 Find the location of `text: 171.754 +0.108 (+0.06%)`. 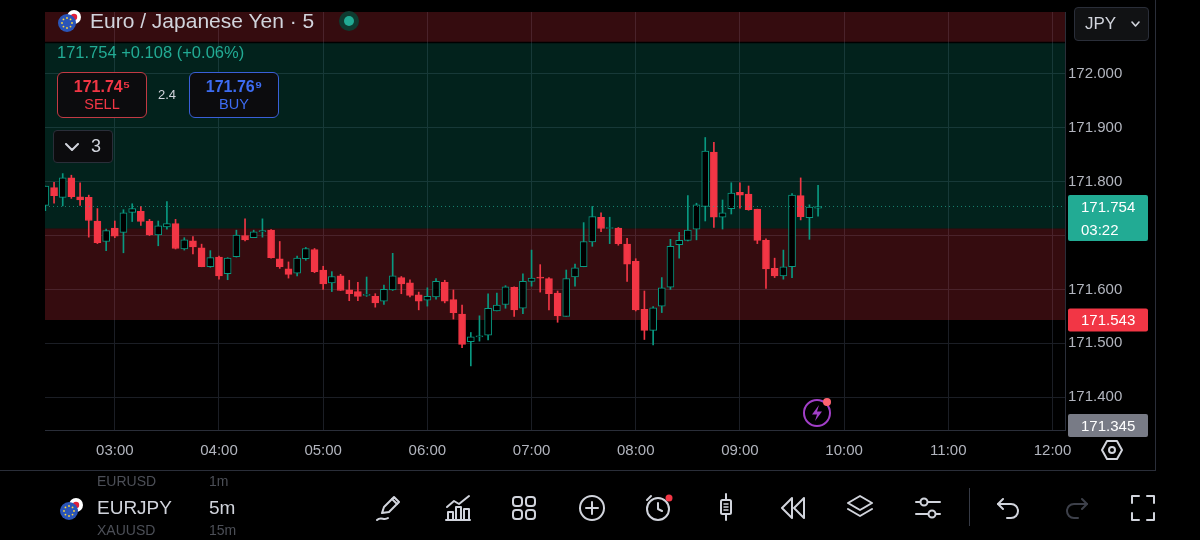

text: 171.754 +0.108 (+0.06%) is located at coordinates (151, 52).